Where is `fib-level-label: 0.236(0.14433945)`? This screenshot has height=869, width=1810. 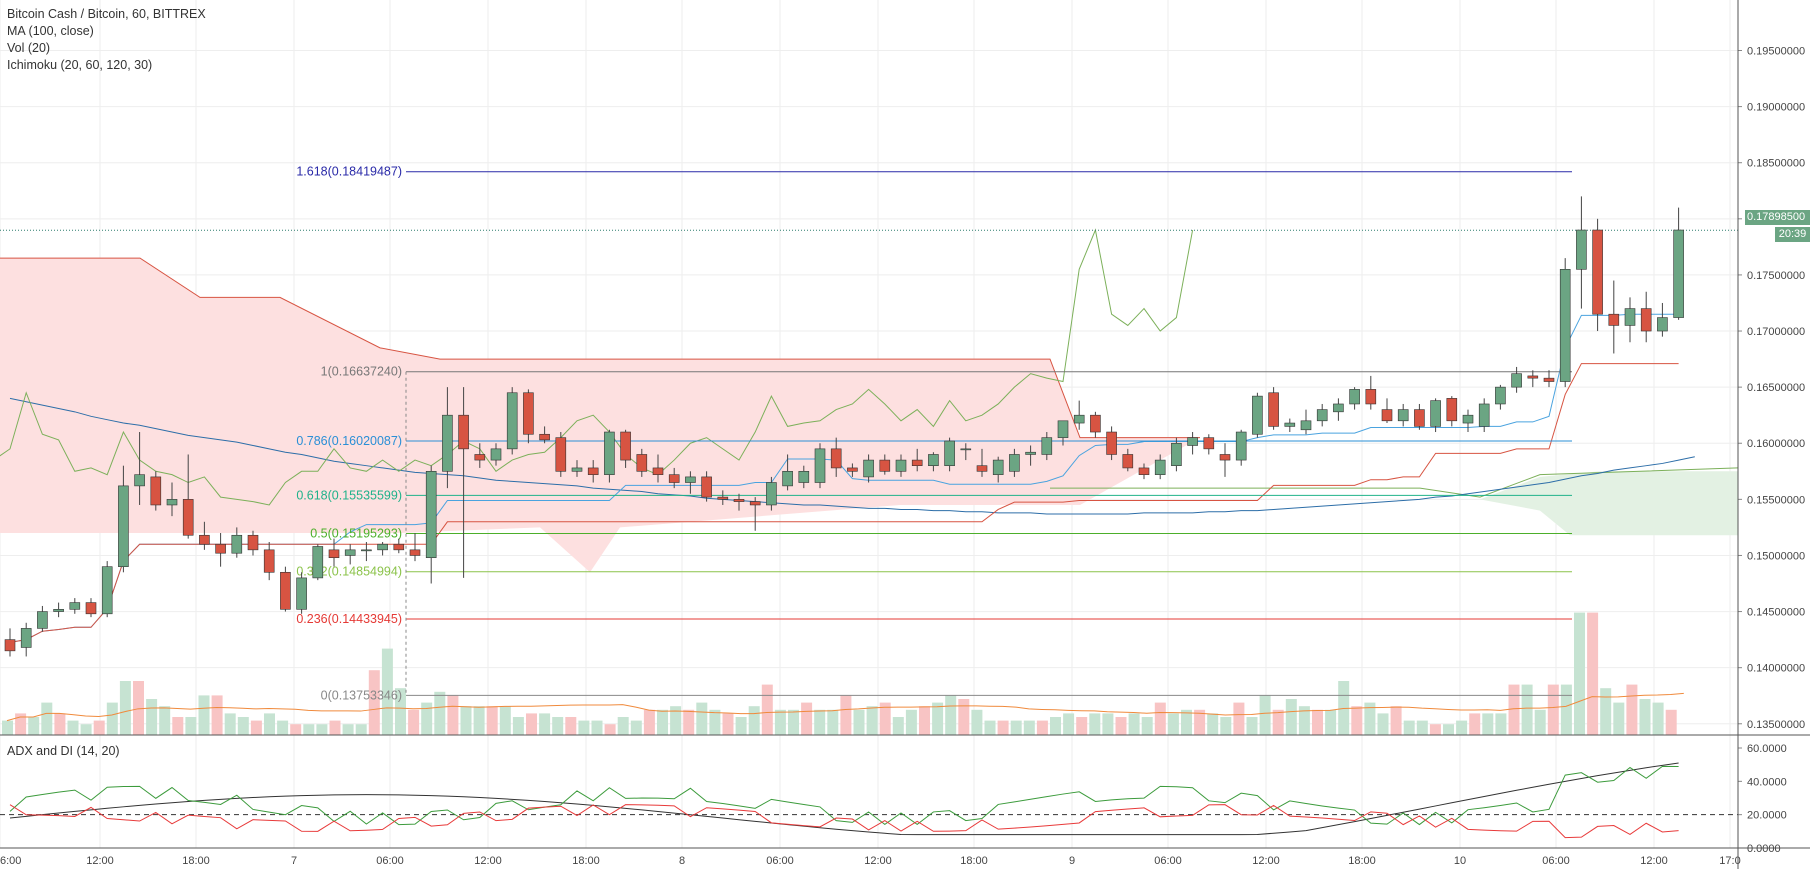
fib-level-label: 0.236(0.14433945) is located at coordinates (349, 619).